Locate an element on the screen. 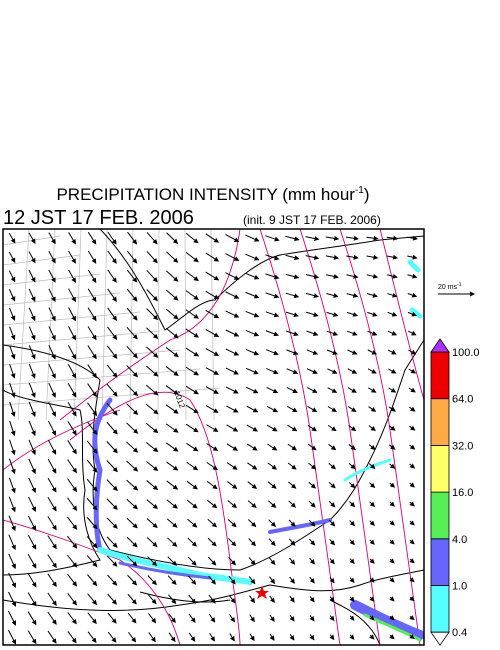 The width and height of the screenshot is (500, 650). isobar is located at coordinates (155, 518).